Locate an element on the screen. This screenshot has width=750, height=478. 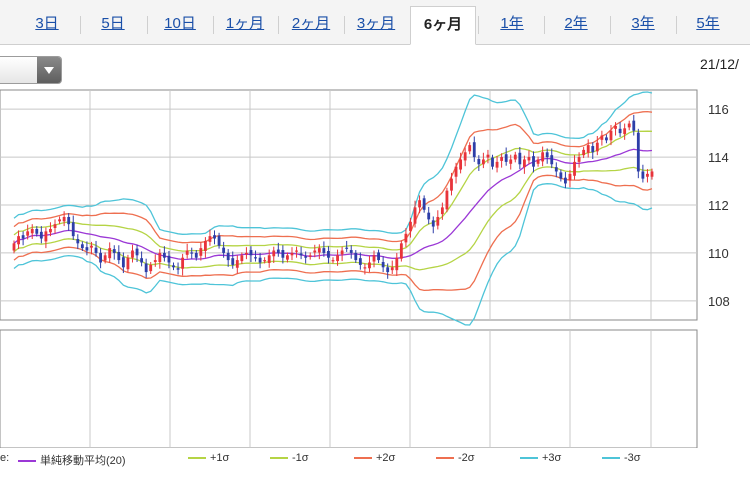
tab-0: 3日 is located at coordinates (47, 23).